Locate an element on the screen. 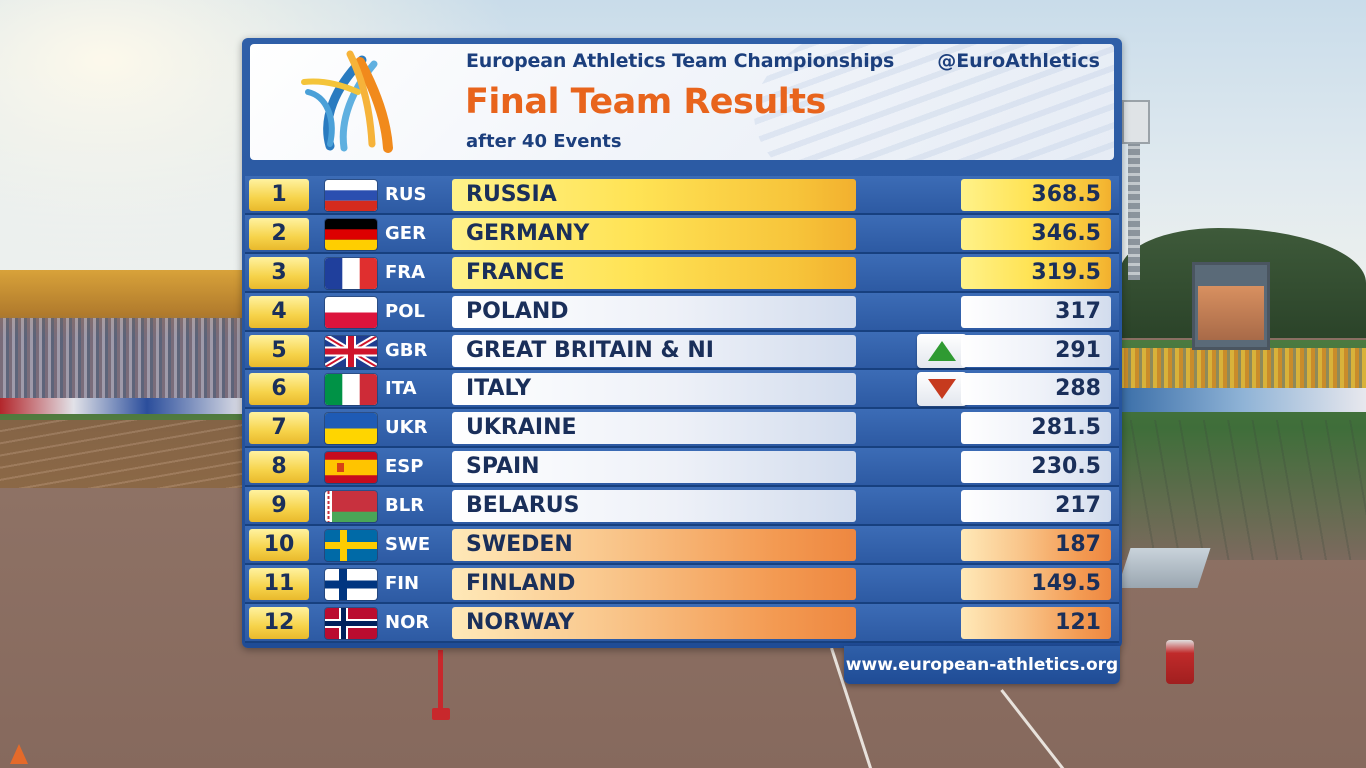 The image size is (1366, 768). stadium-video-screen-display is located at coordinates (1231, 313).